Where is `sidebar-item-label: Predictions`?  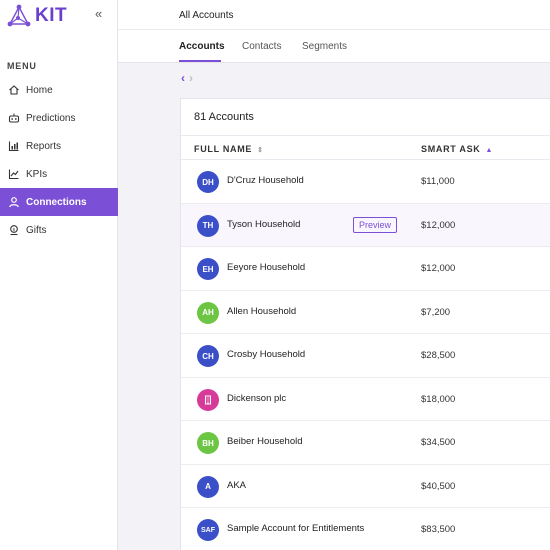
sidebar-item-label: Predictions is located at coordinates (51, 118).